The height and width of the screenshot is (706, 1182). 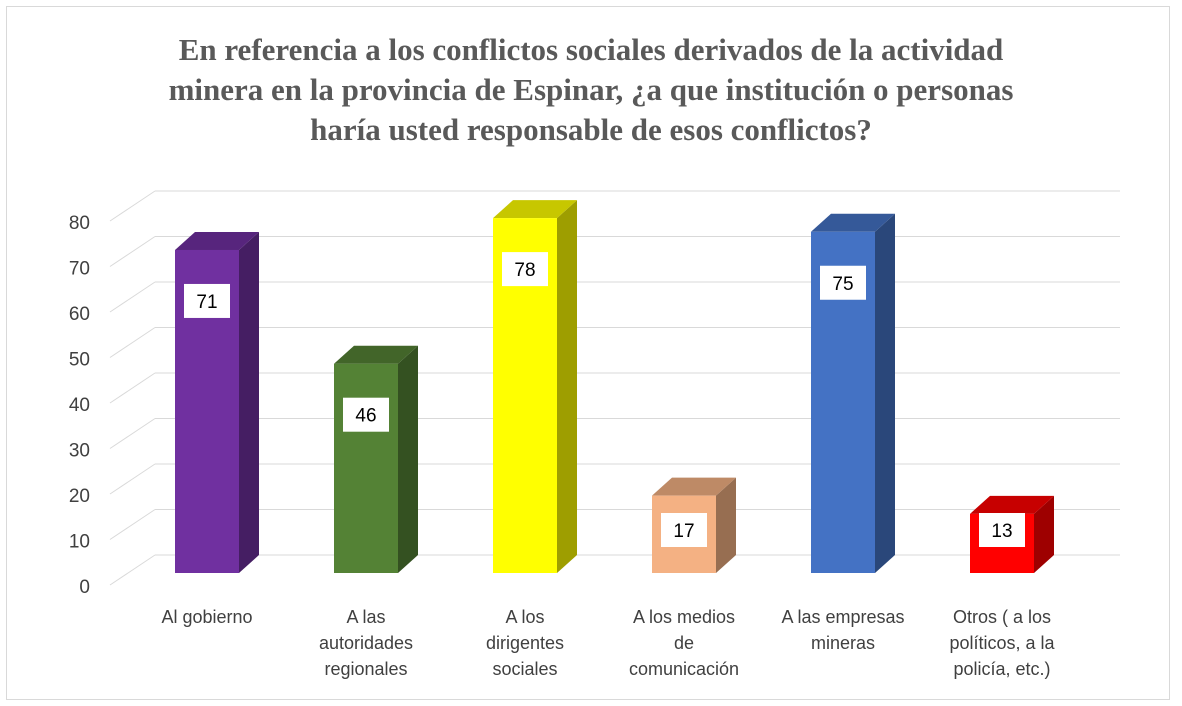 I want to click on x-tick-label-line: Otros ( a los, so click(x=1002, y=617).